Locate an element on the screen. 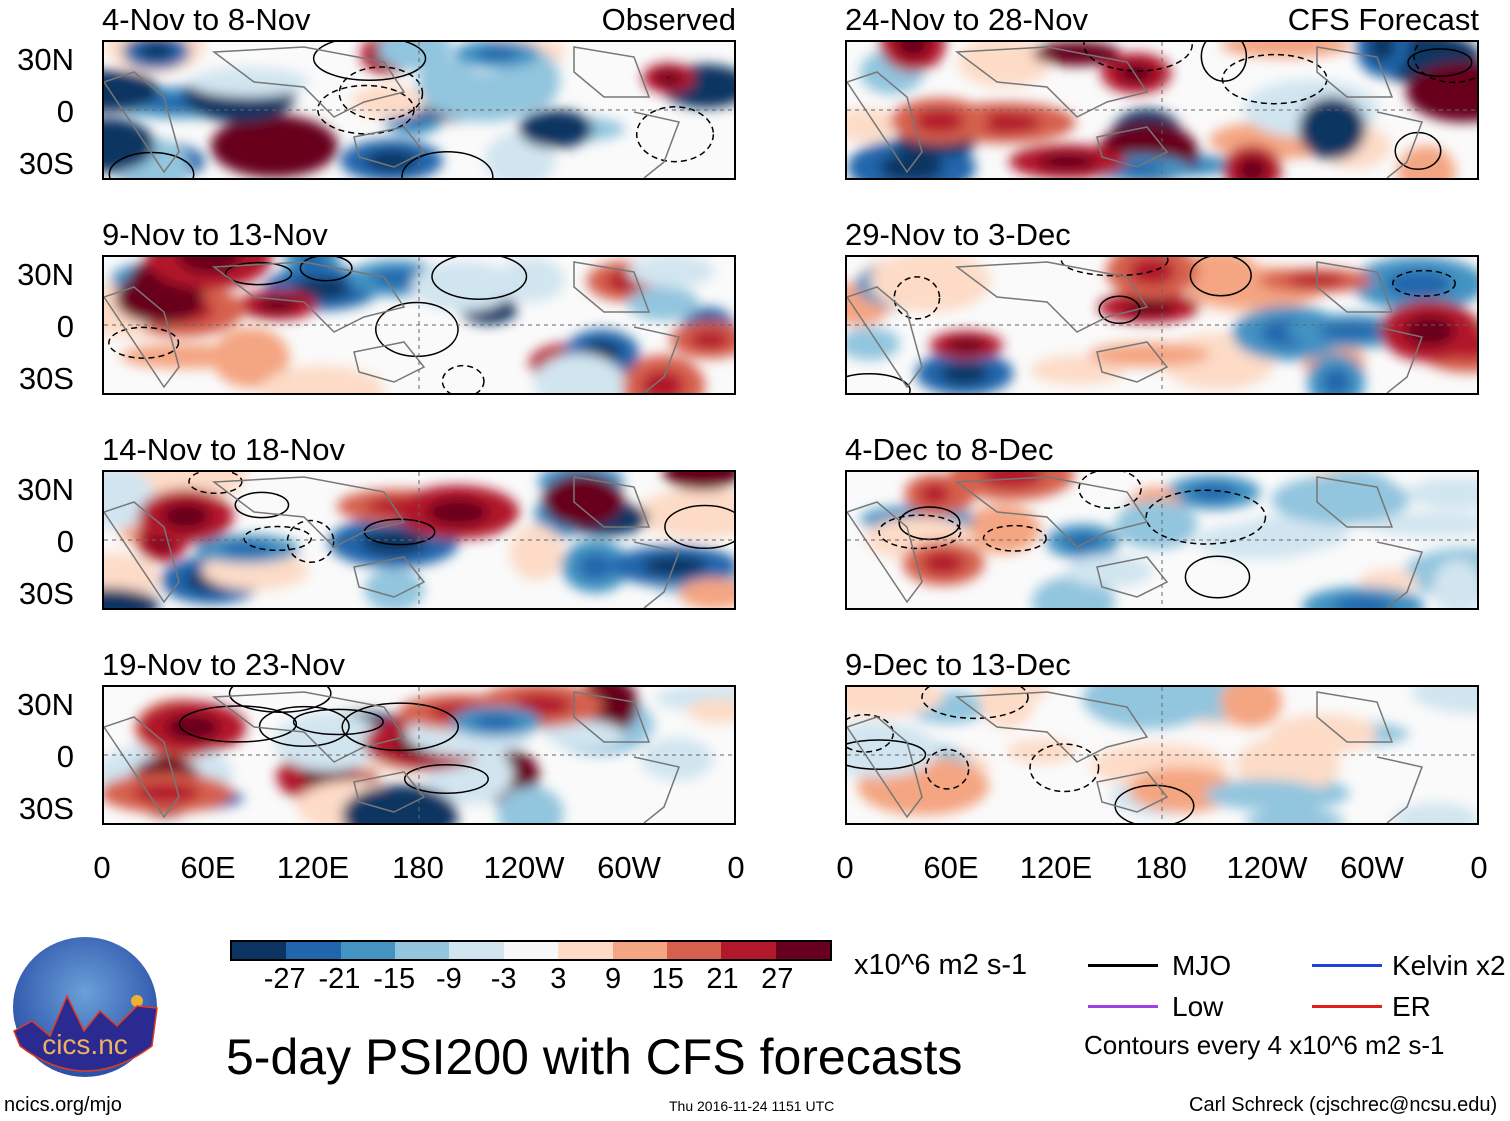 The width and height of the screenshot is (1510, 1121). lat-label: 30S is located at coordinates (46, 593).